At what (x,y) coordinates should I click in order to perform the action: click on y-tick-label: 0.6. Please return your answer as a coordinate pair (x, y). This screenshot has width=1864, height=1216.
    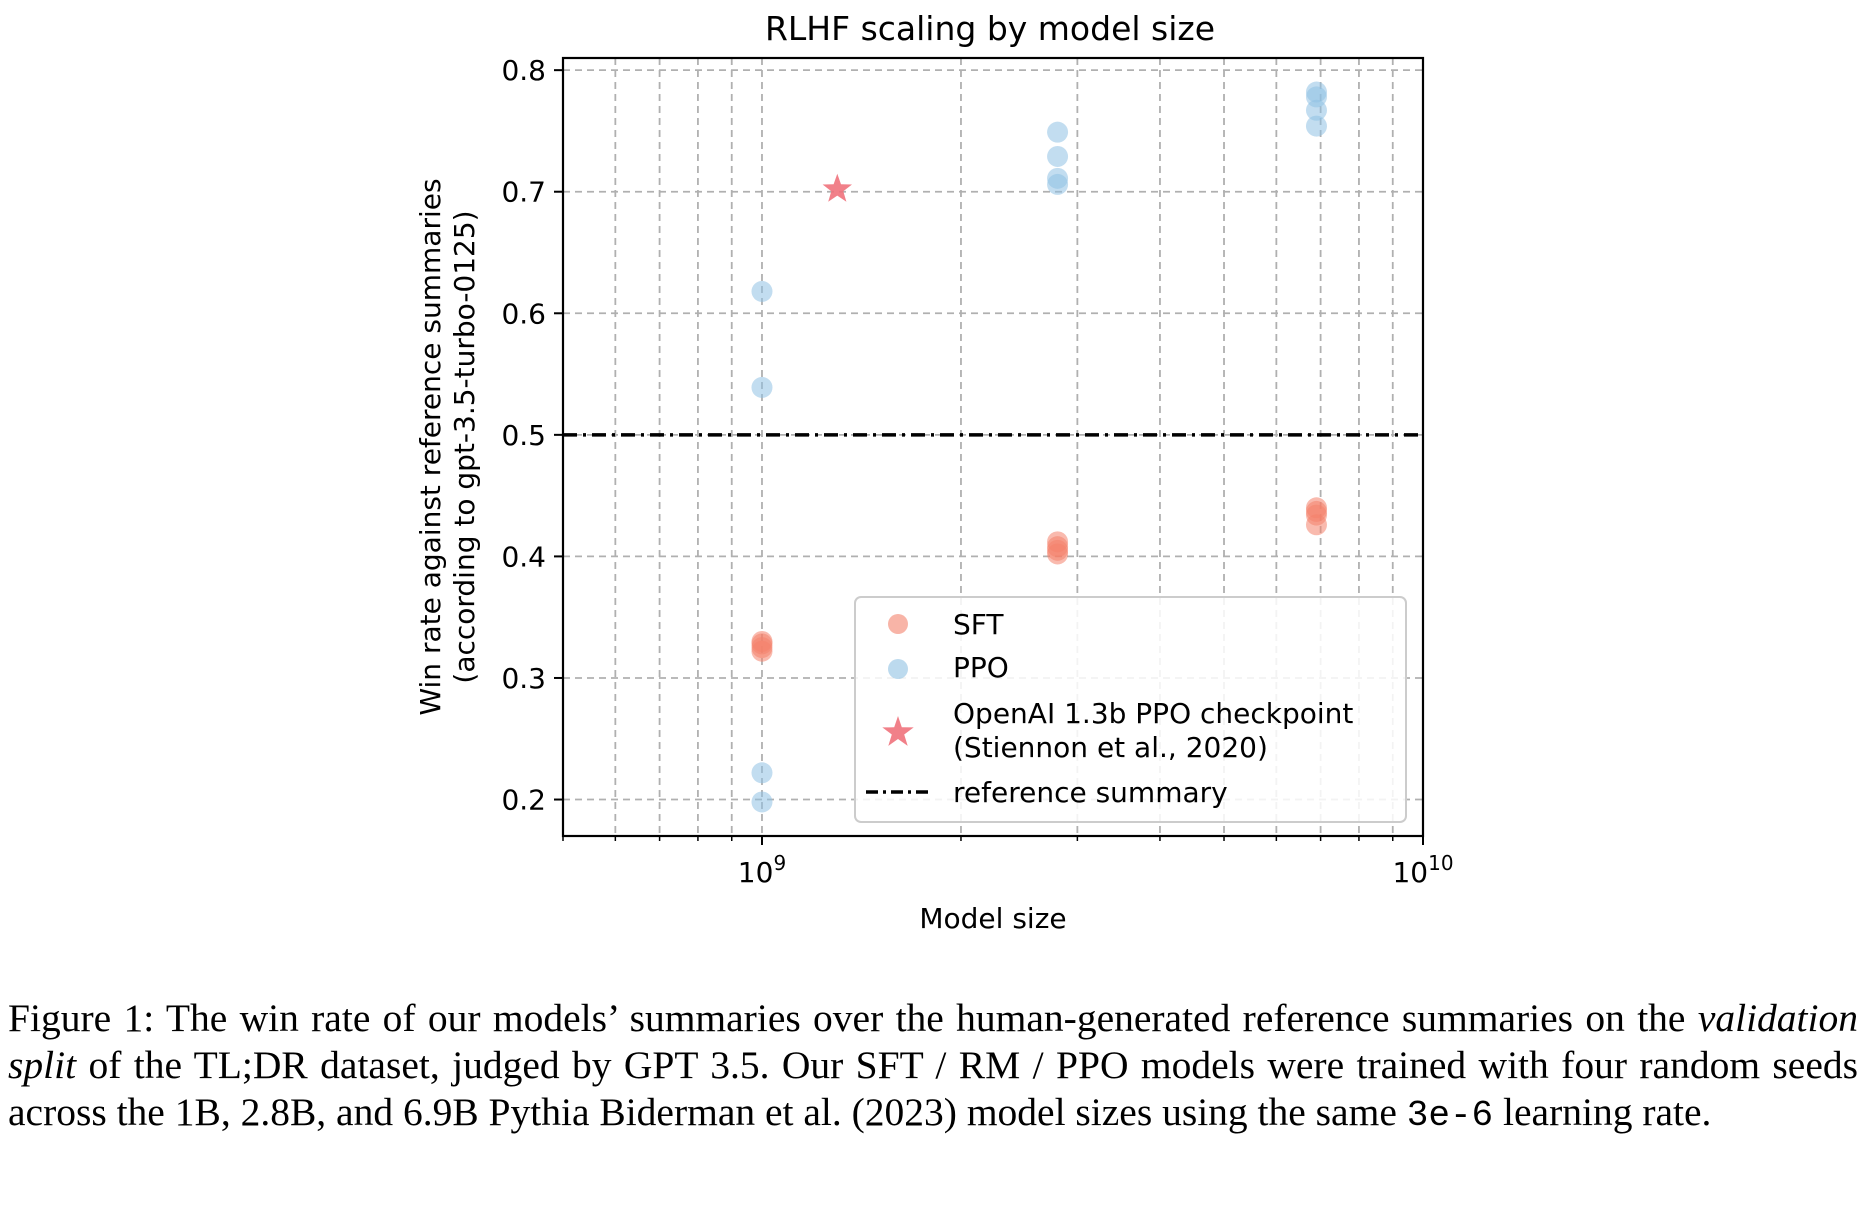
    Looking at the image, I should click on (523, 313).